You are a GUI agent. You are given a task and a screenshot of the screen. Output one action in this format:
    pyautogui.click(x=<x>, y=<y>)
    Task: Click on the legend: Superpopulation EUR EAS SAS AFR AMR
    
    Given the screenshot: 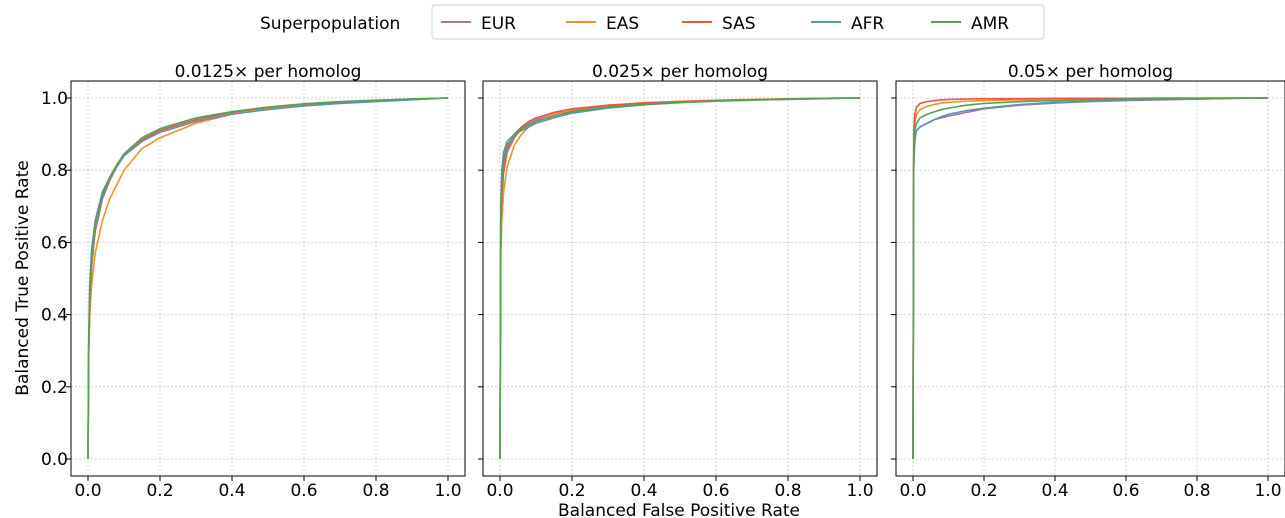 What is the action you would take?
    pyautogui.click(x=652, y=22)
    